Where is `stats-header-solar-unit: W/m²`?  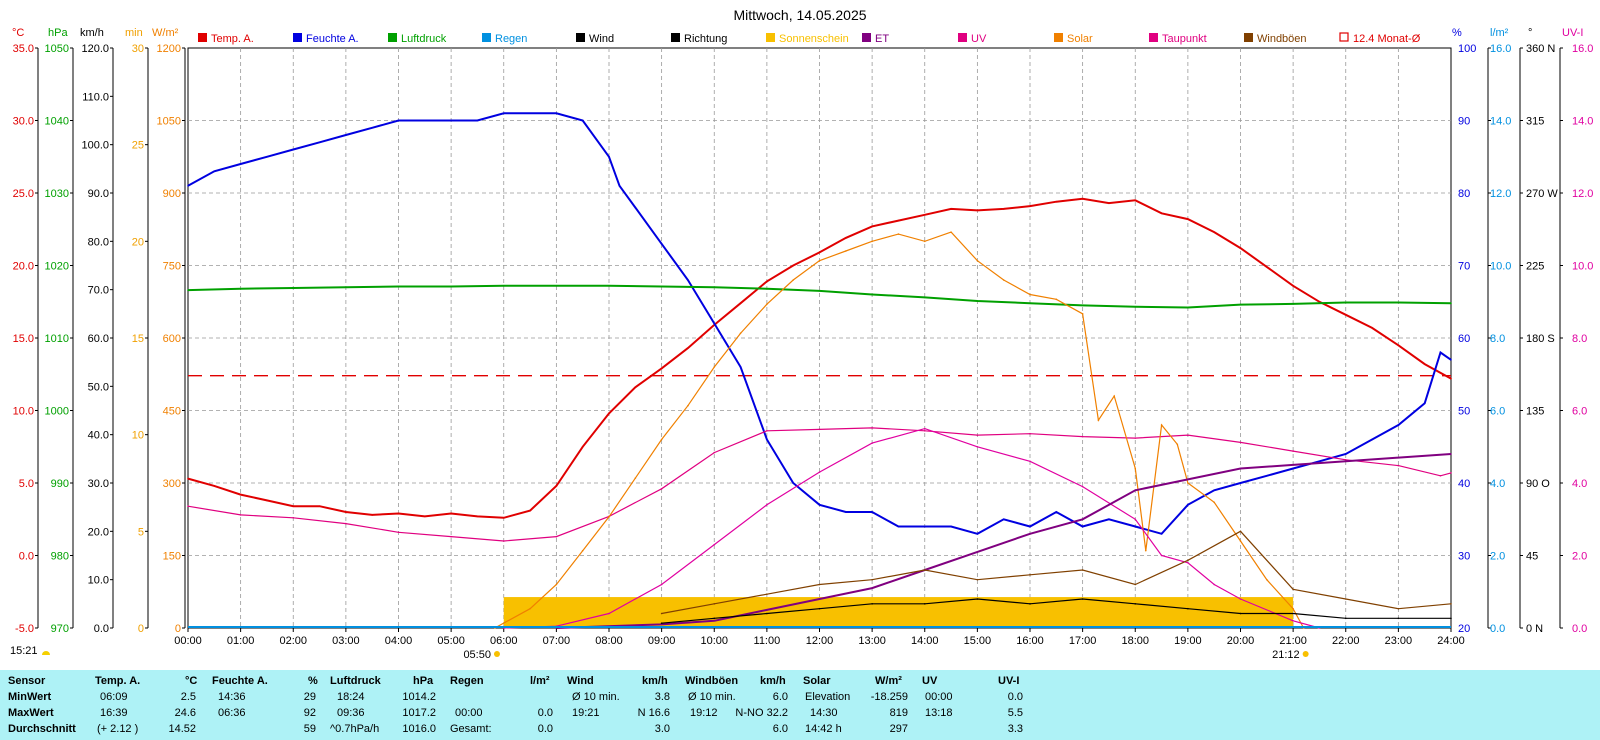
stats-header-solar-unit: W/m² is located at coordinates (888, 681).